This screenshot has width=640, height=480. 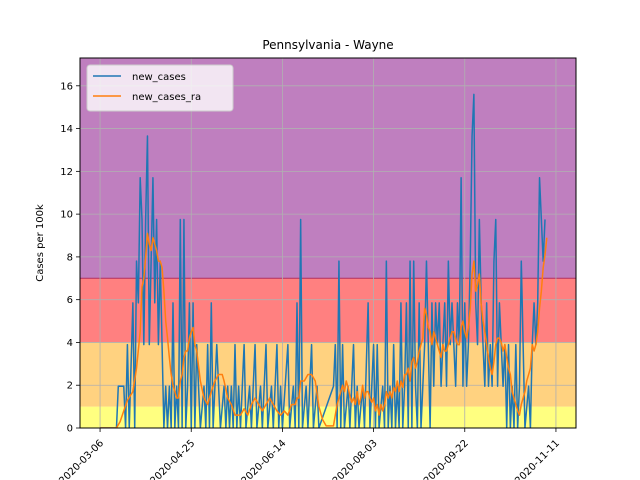 What do you see at coordinates (66, 86) in the screenshot?
I see `y-tick-label-8: 16` at bounding box center [66, 86].